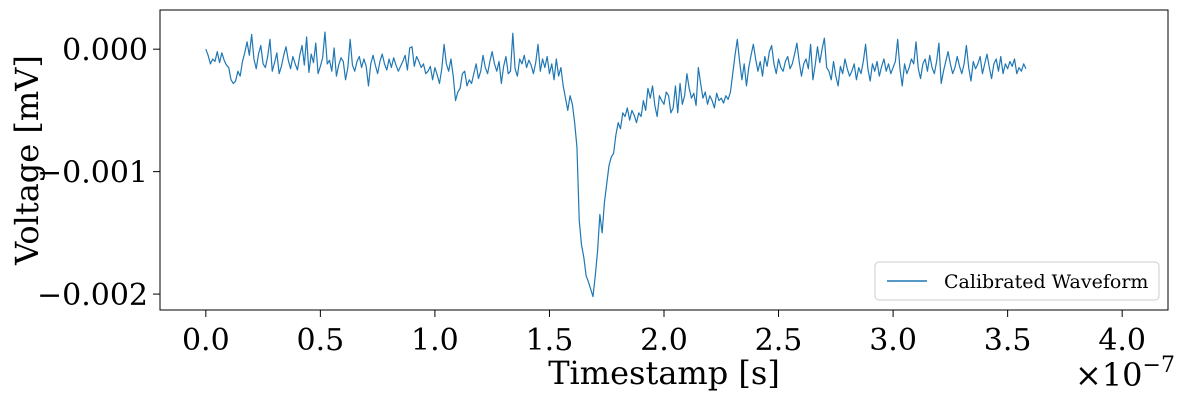 This screenshot has height=402, width=1177. Describe the element at coordinates (664, 340) in the screenshot. I see `x-tick-label: 2.0` at that location.